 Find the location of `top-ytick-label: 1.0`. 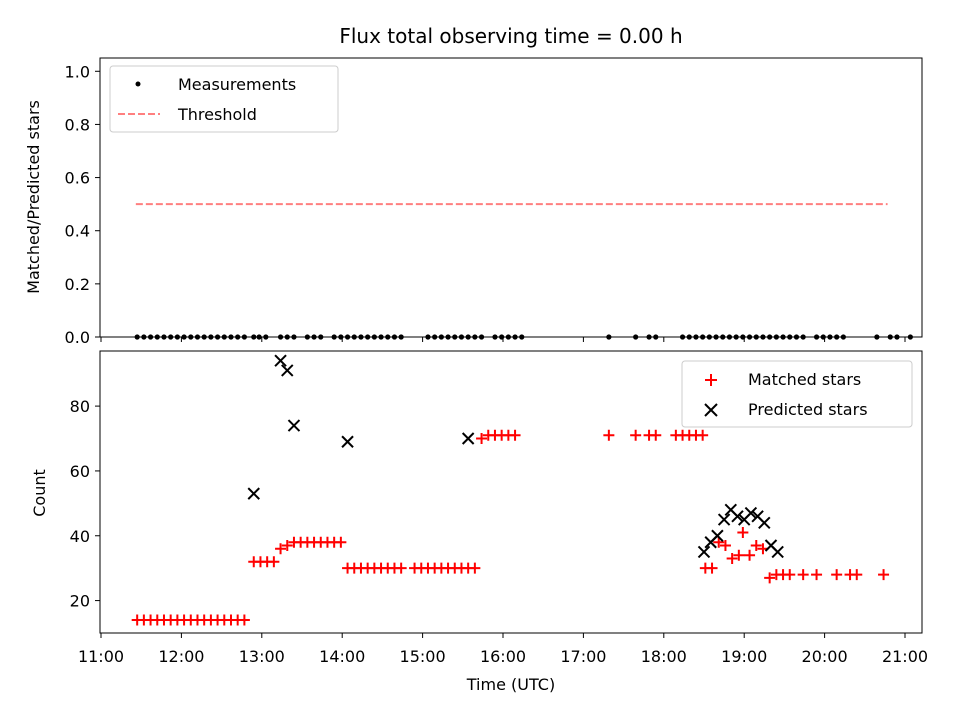

top-ytick-label: 1.0 is located at coordinates (77, 71).